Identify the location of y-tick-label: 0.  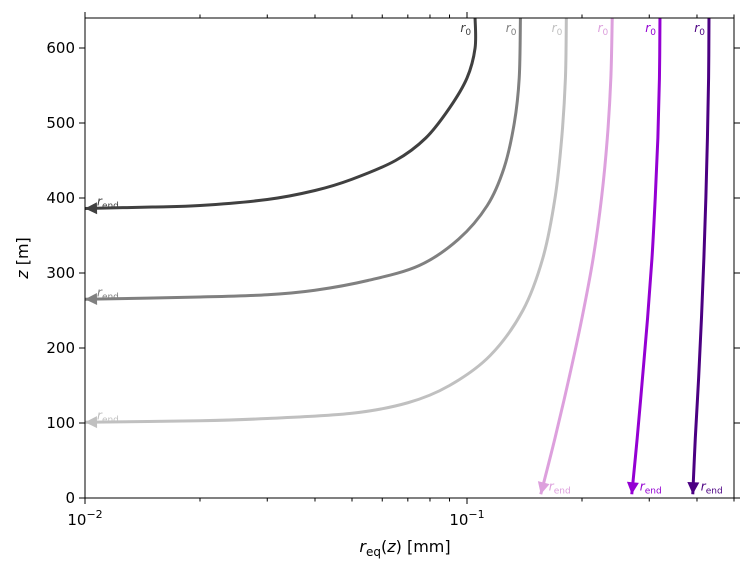
(70, 498).